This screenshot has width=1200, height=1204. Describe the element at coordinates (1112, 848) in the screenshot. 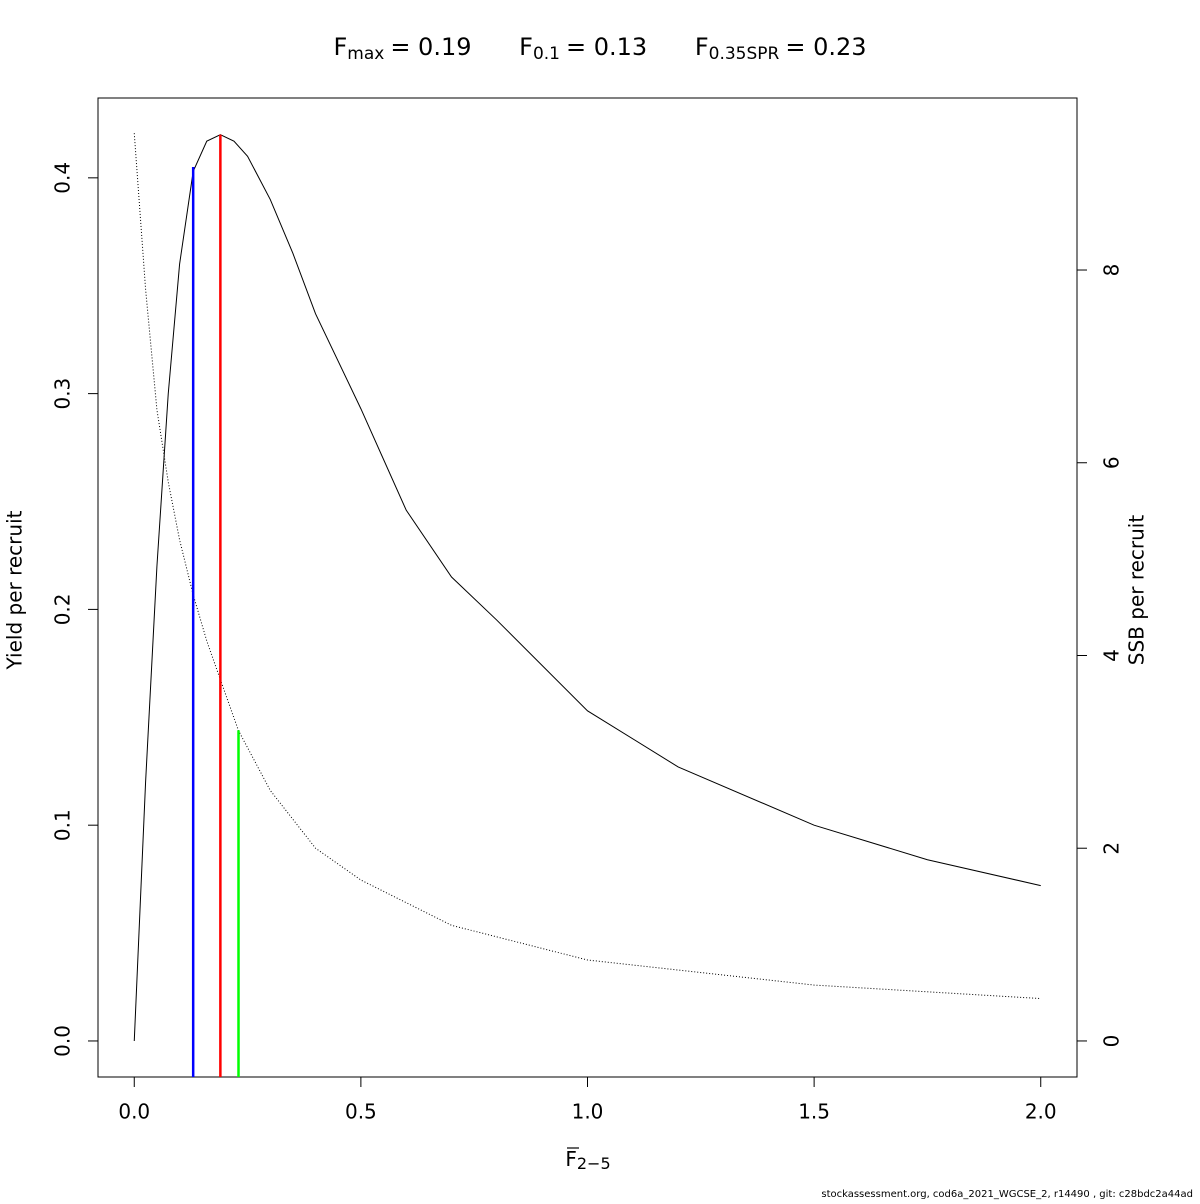

I see `y2-tick-label: 2` at that location.